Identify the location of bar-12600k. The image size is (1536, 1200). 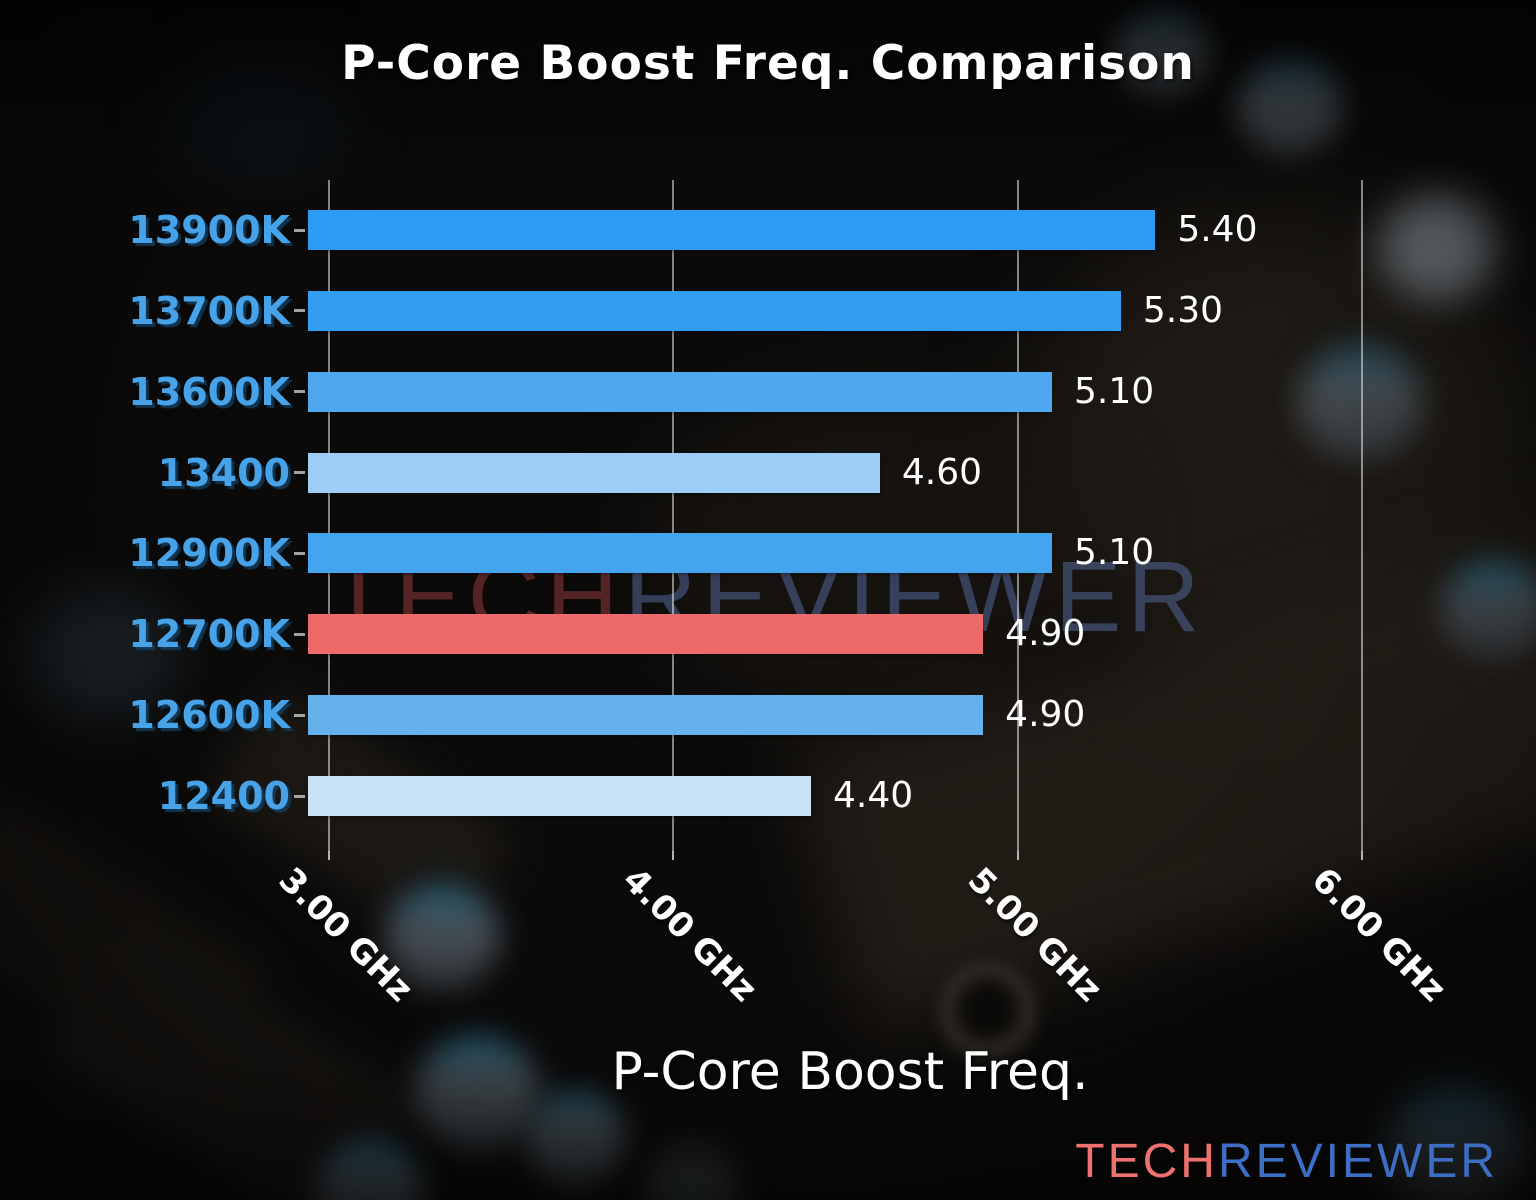
(646, 715).